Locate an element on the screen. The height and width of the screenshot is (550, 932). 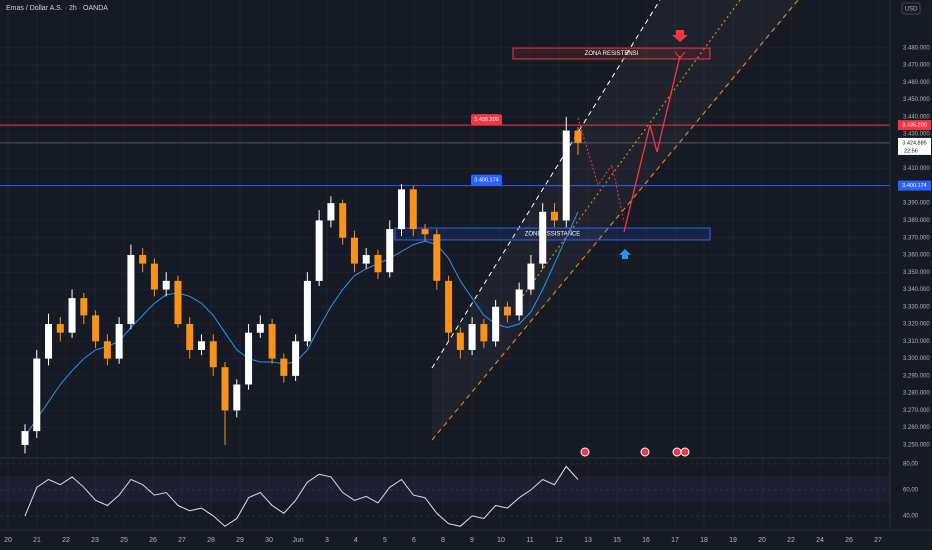
x-tick-label: 15 is located at coordinates (617, 540).